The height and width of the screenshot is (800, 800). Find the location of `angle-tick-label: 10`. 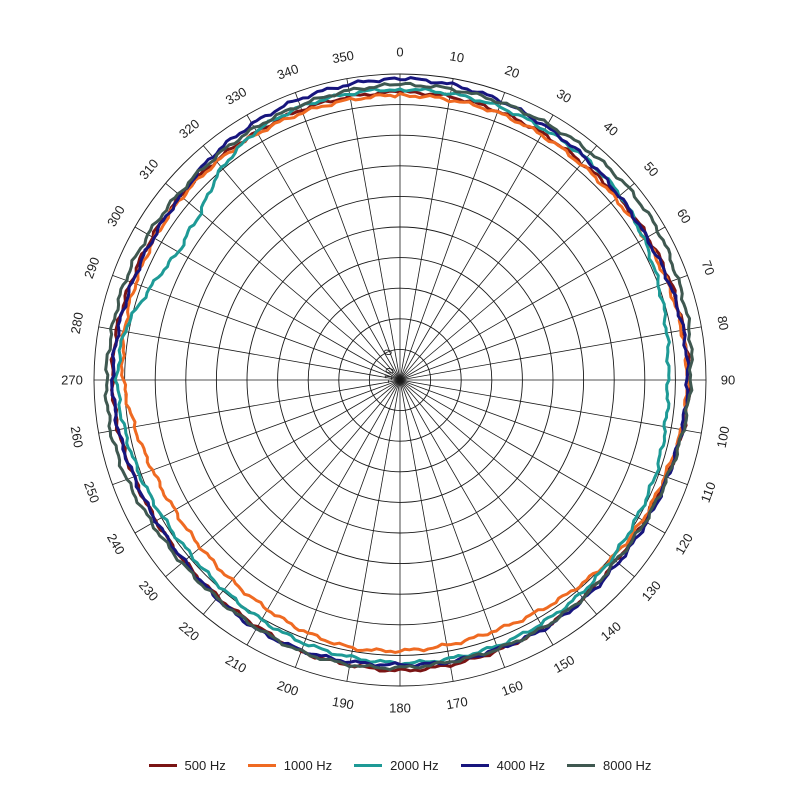

angle-tick-label: 10 is located at coordinates (457, 56).